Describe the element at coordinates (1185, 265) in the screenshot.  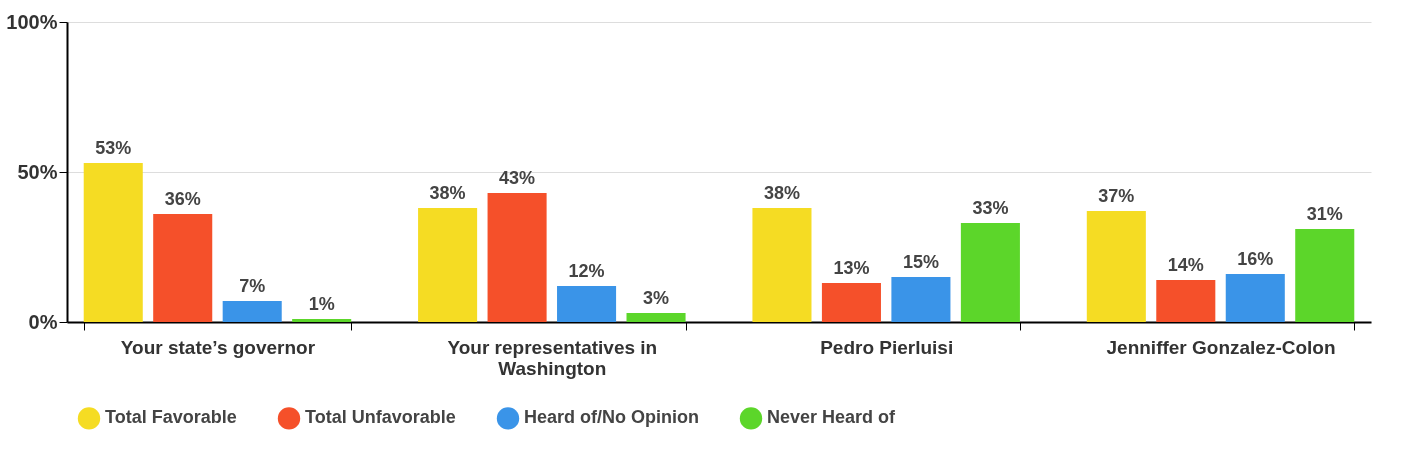
I see `data-label: 14%` at that location.